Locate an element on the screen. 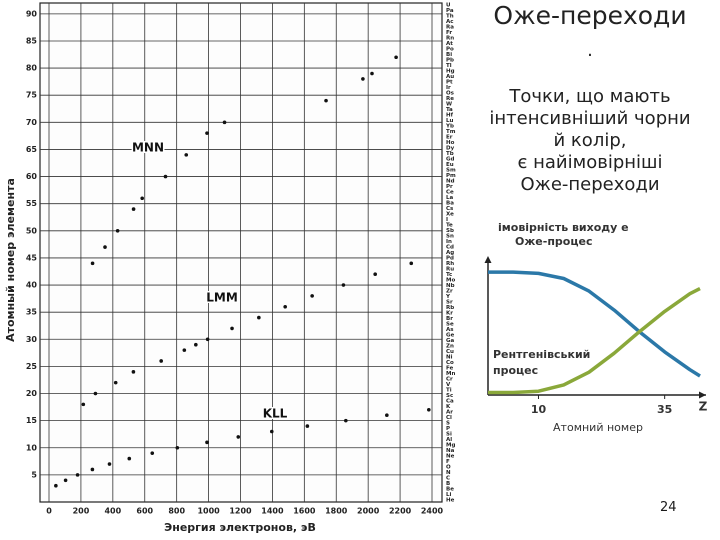 Image resolution: width=720 pixels, height=540 pixels. element-symbol: Pt is located at coordinates (449, 83).